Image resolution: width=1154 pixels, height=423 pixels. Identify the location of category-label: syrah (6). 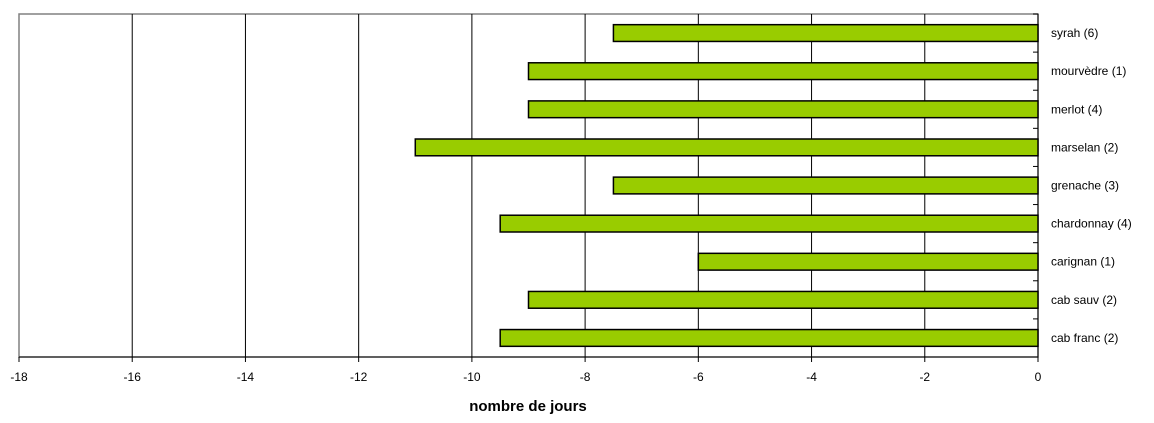
(1074, 33).